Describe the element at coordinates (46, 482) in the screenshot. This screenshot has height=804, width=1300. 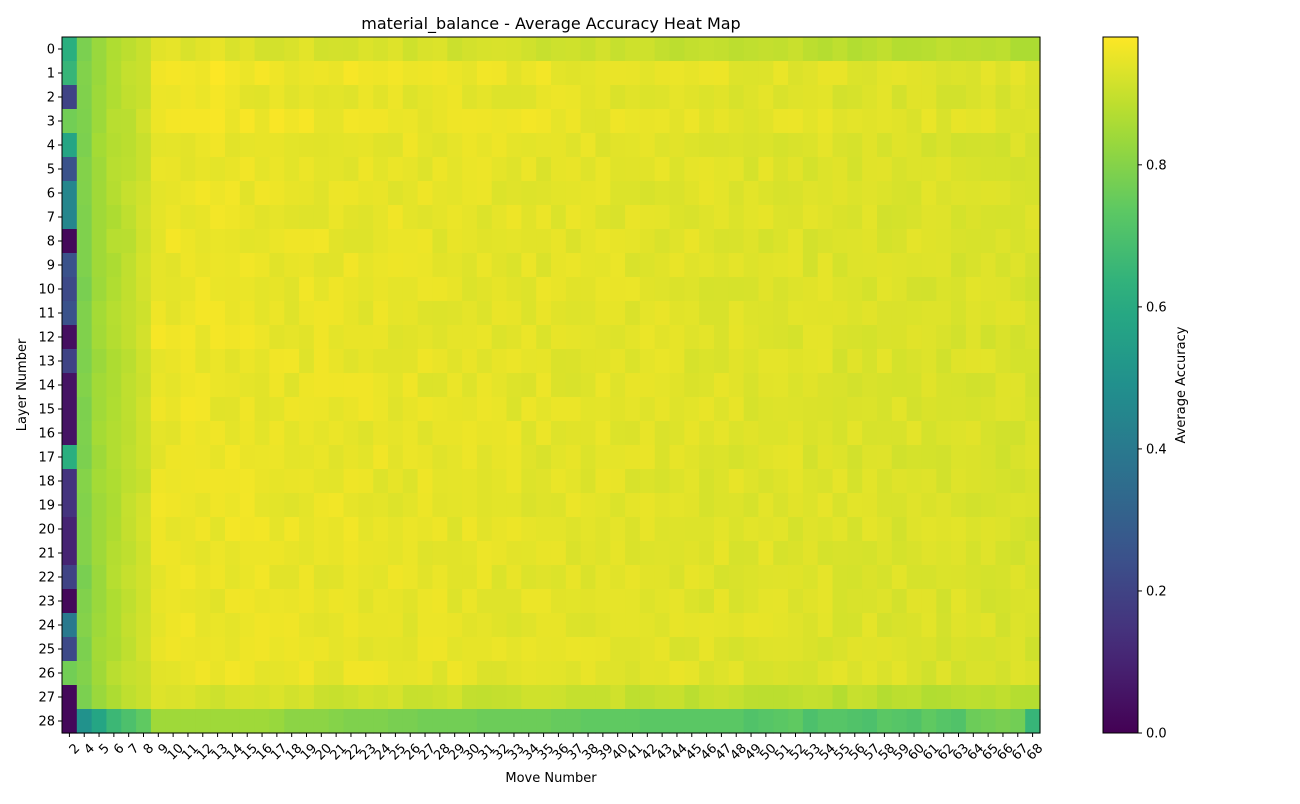
I see `y-tick-label: 18` at that location.